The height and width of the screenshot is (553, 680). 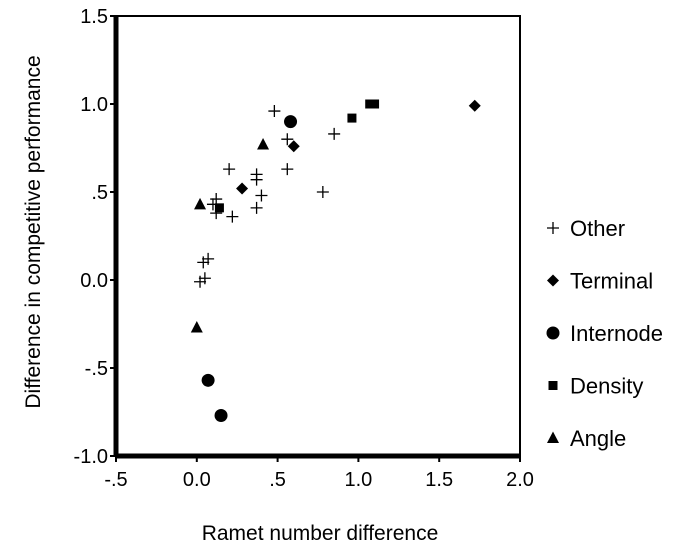 What do you see at coordinates (91, 457) in the screenshot?
I see `y-tick-label: -1.0` at bounding box center [91, 457].